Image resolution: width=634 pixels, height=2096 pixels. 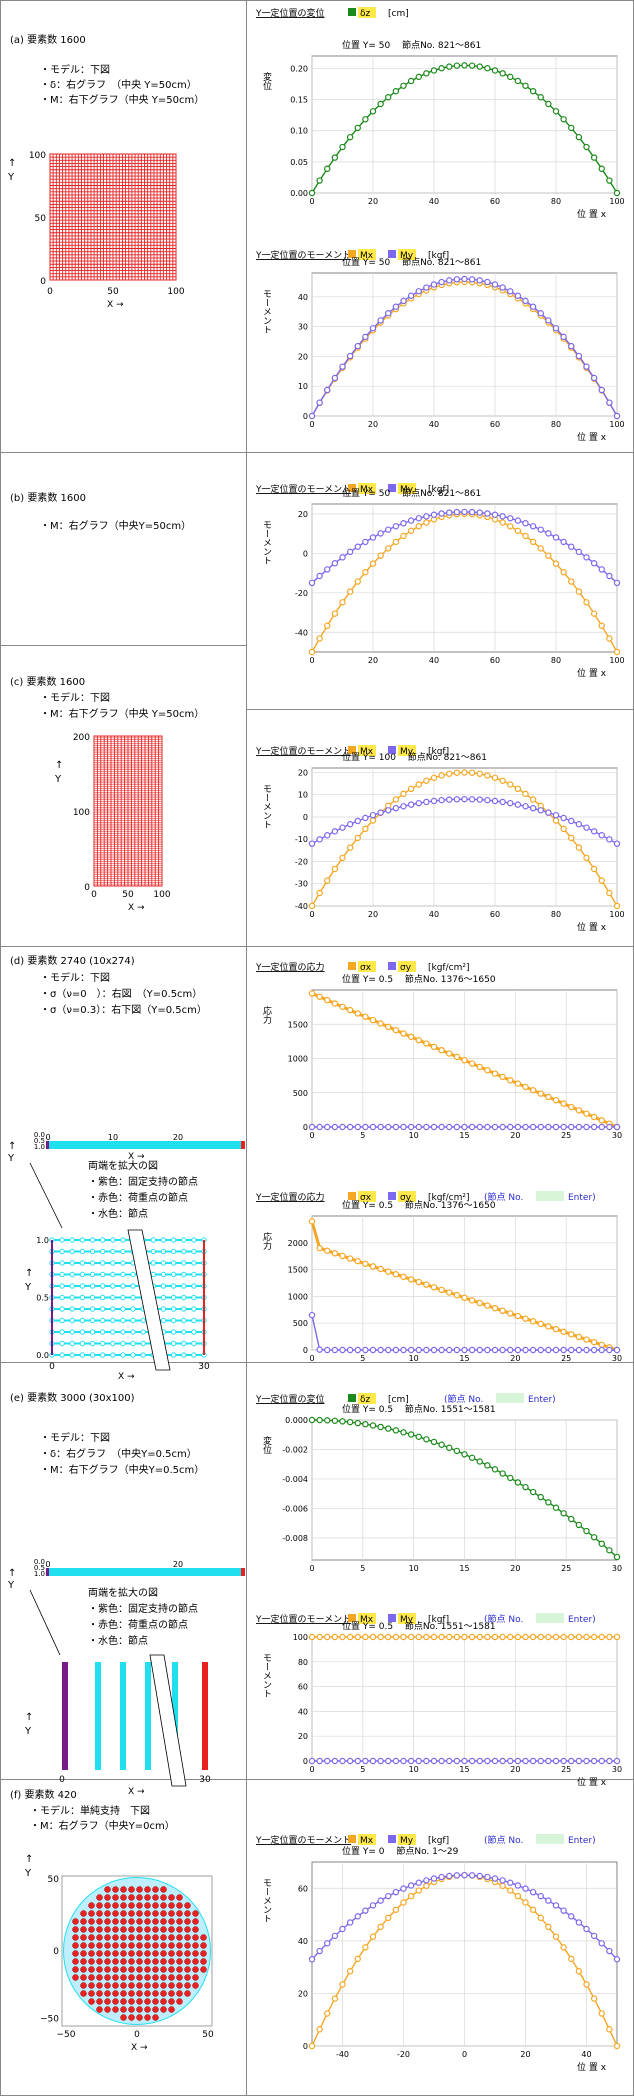 I want to click on heading-d: (d) 要素数 2740 (10x274), so click(x=72, y=961).